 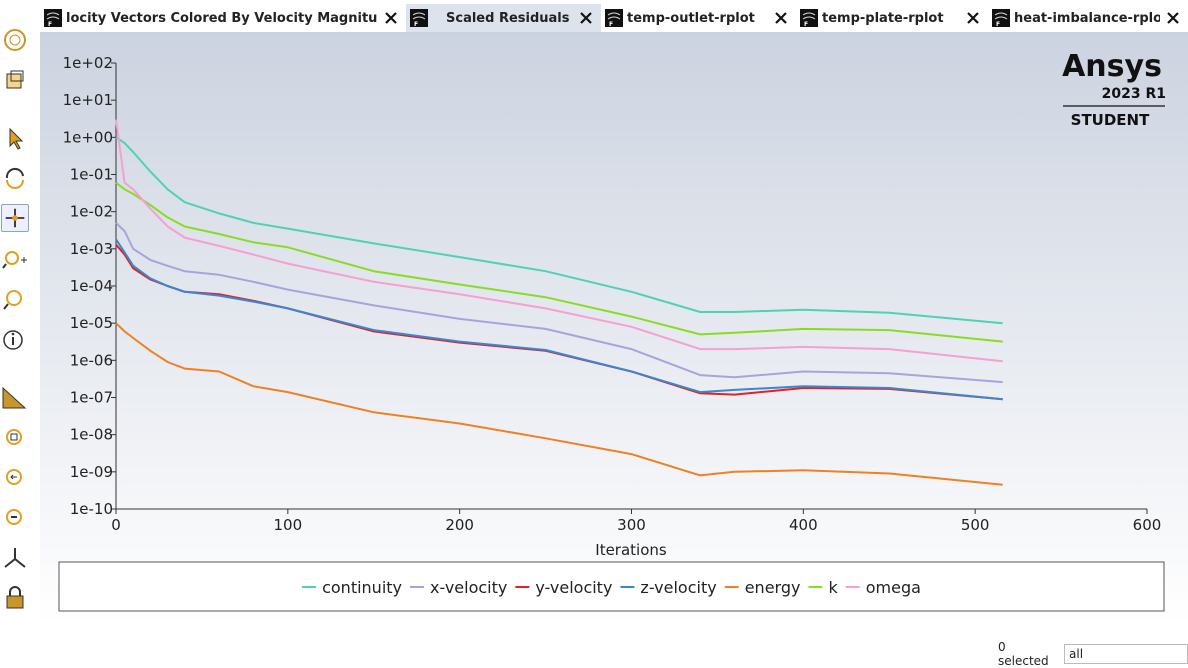 I want to click on watermark-version: 2023 R1, so click(x=1134, y=94).